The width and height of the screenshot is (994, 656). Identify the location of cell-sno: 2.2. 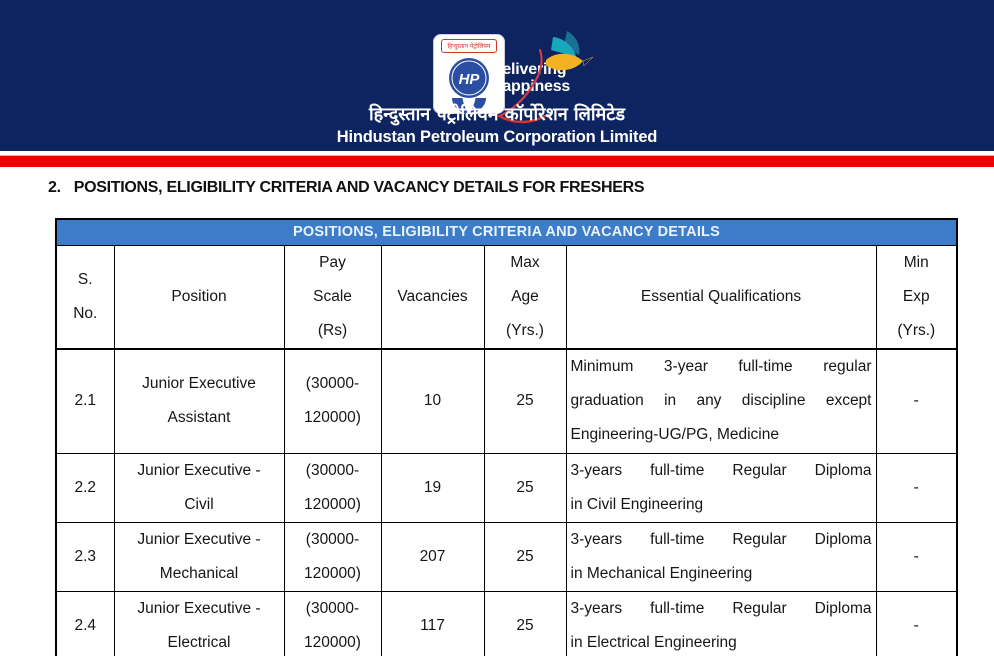
(85, 488).